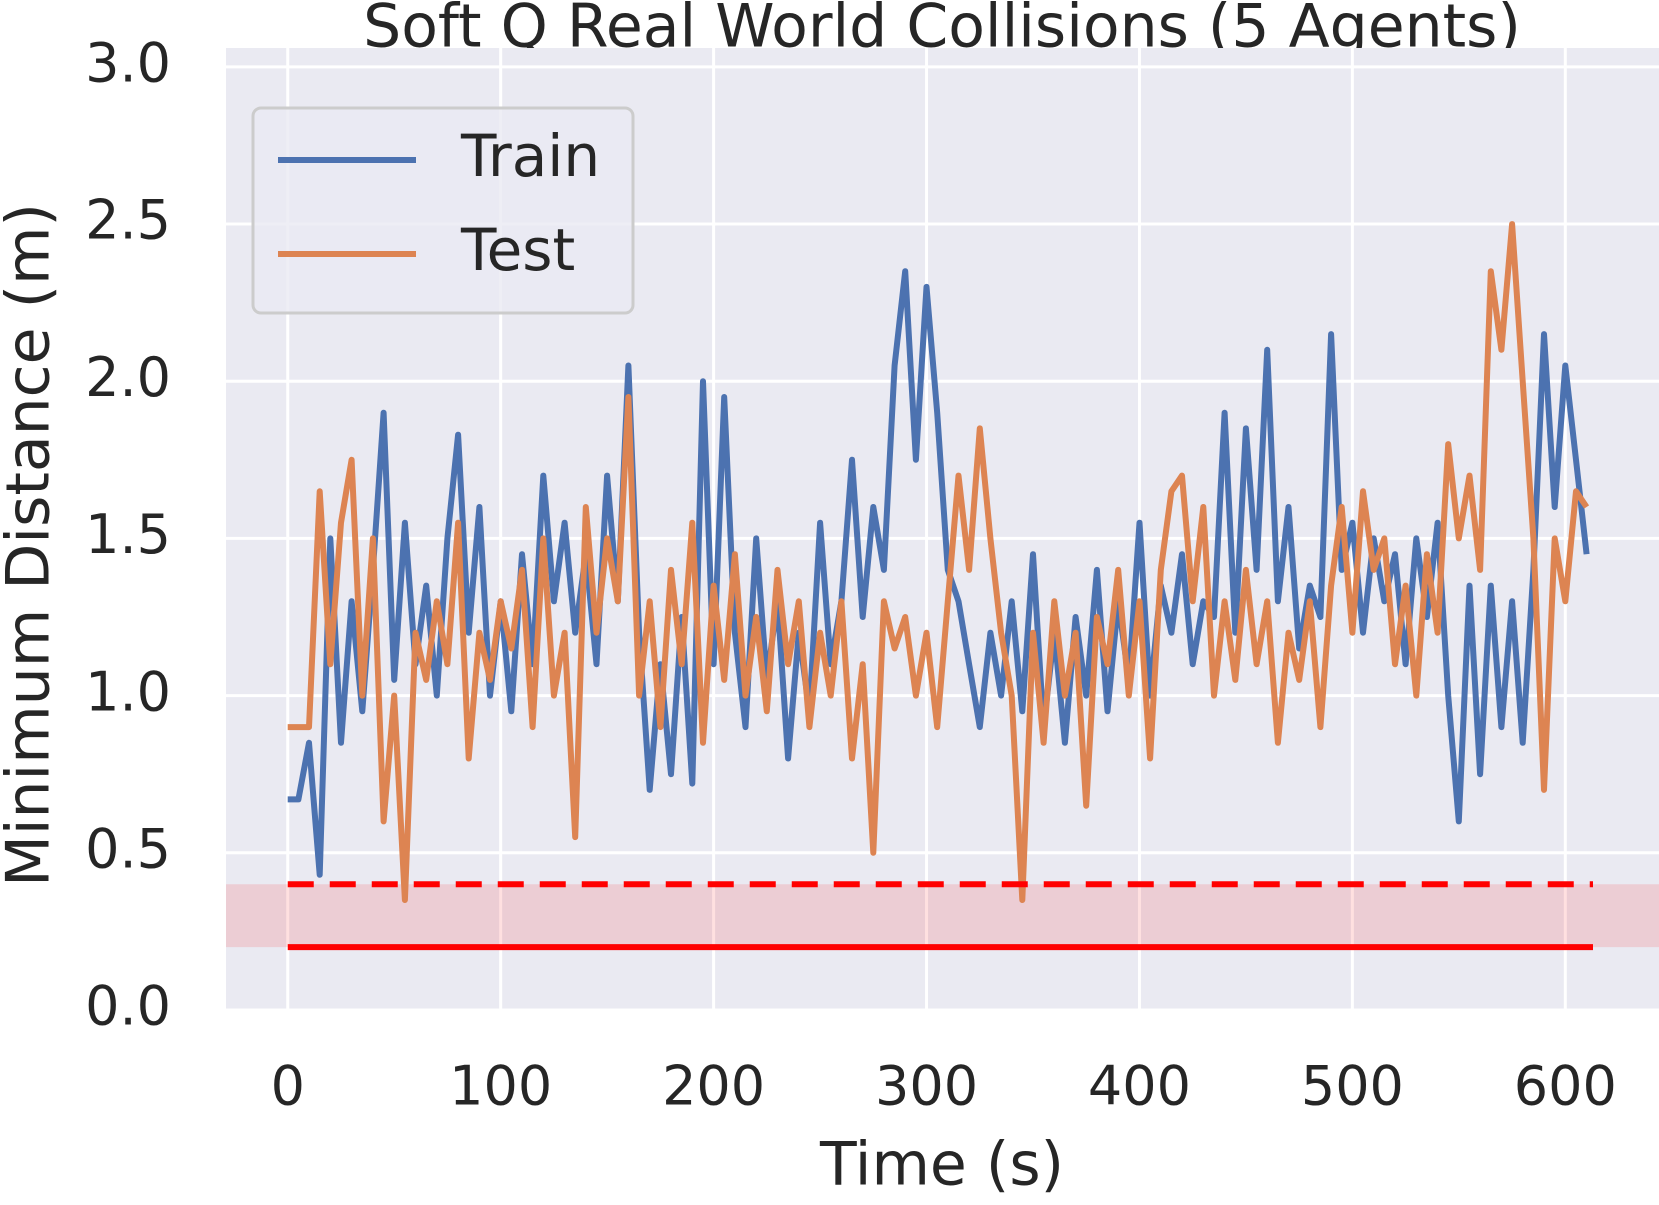  I want to click on y-tick-label: 3.0, so click(128, 63).